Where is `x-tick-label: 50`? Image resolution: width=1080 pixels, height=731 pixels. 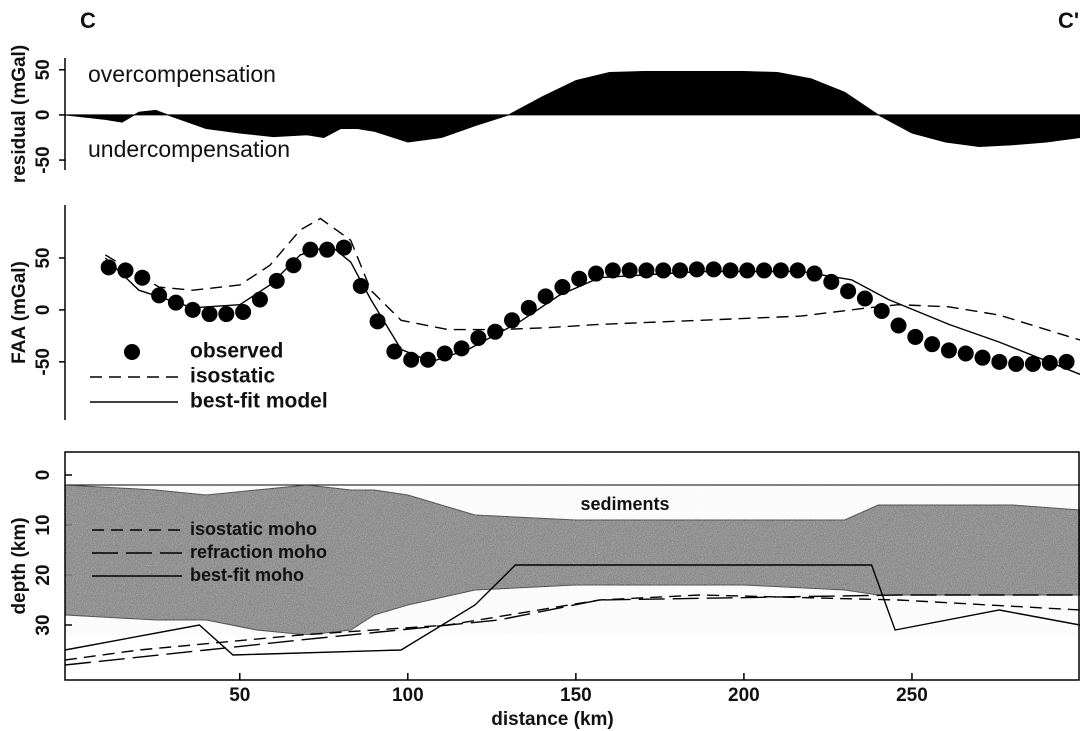
x-tick-label: 50 is located at coordinates (239, 695).